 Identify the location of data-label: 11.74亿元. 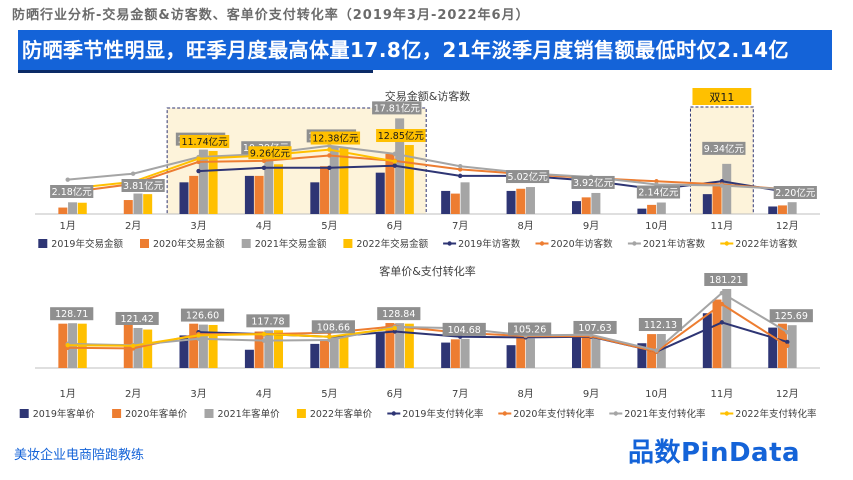
(204, 142).